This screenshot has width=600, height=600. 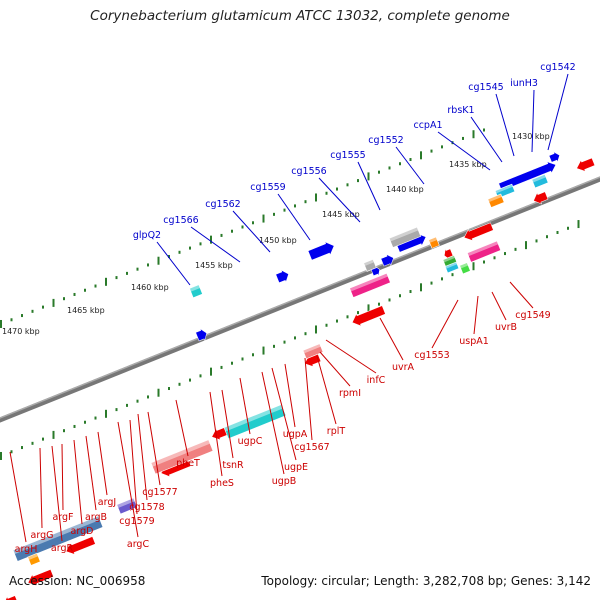 I want to click on reverse-gene-label: ugpE, so click(x=296, y=467).